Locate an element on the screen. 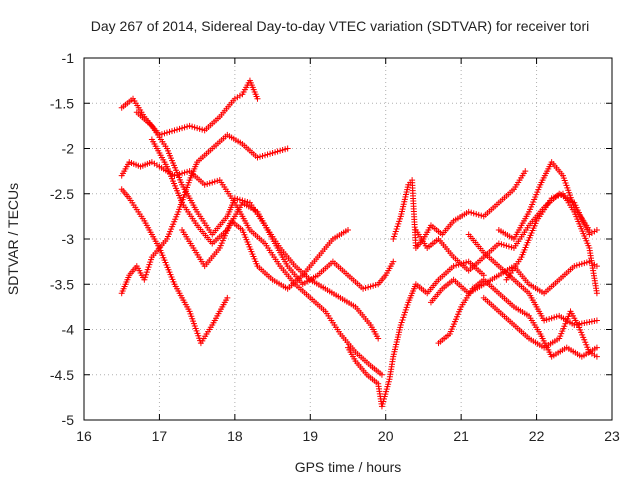 The height and width of the screenshot is (480, 640). x-tick-label: 17 is located at coordinates (160, 436).